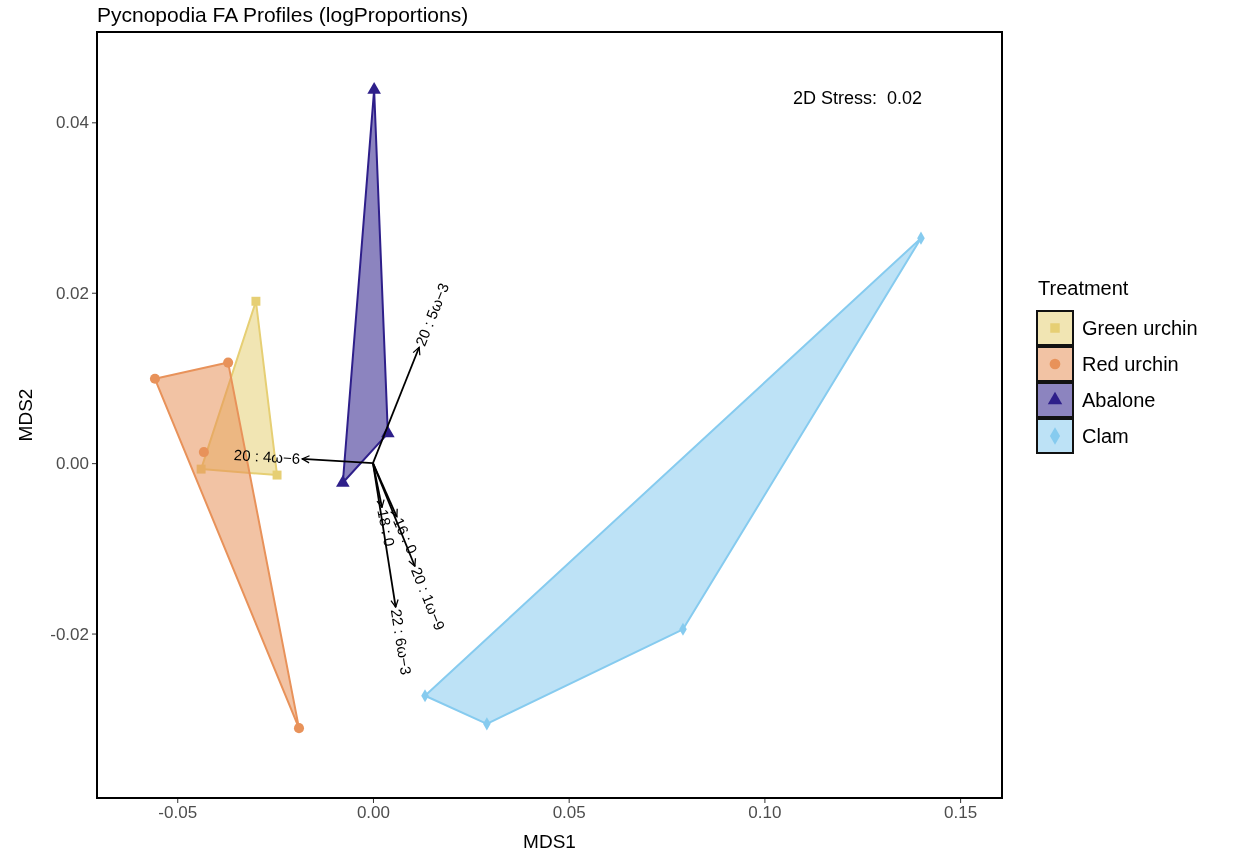 The image size is (1240, 860). Describe the element at coordinates (1140, 328) in the screenshot. I see `legend-label: Green urchin` at that location.